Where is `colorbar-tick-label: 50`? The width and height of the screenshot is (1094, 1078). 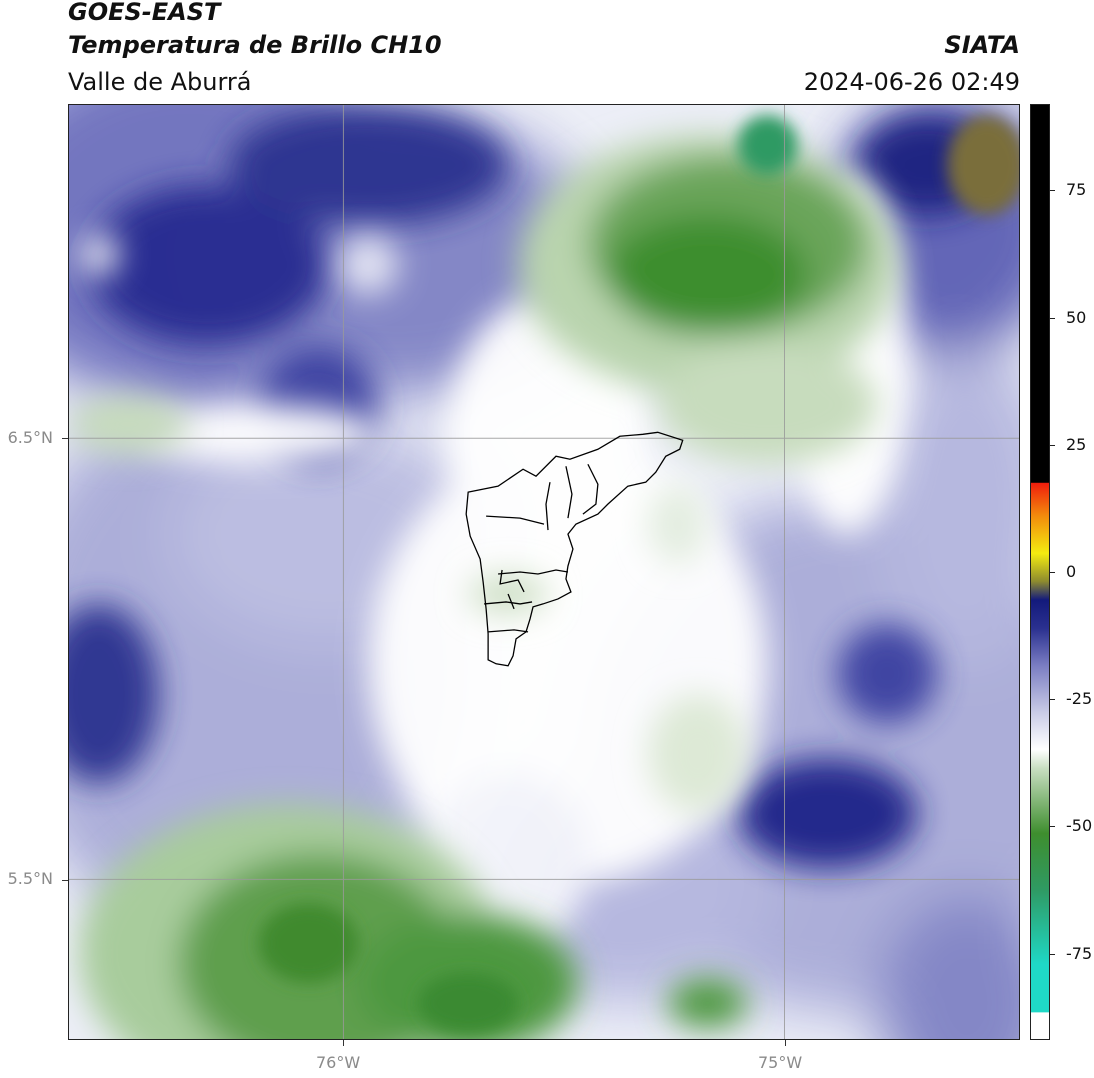
colorbar-tick-label: 50 is located at coordinates (1076, 317).